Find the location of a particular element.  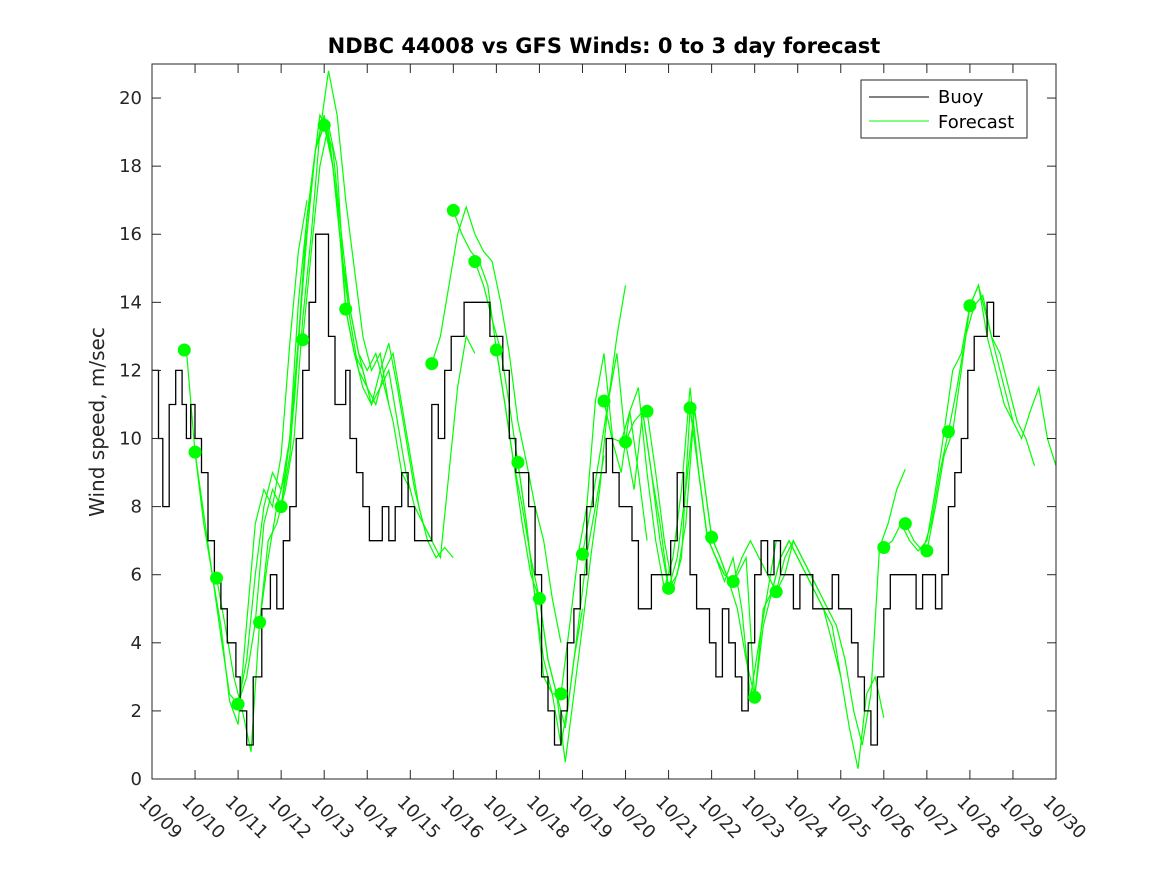

y-tick-label: 18 is located at coordinates (130, 166).